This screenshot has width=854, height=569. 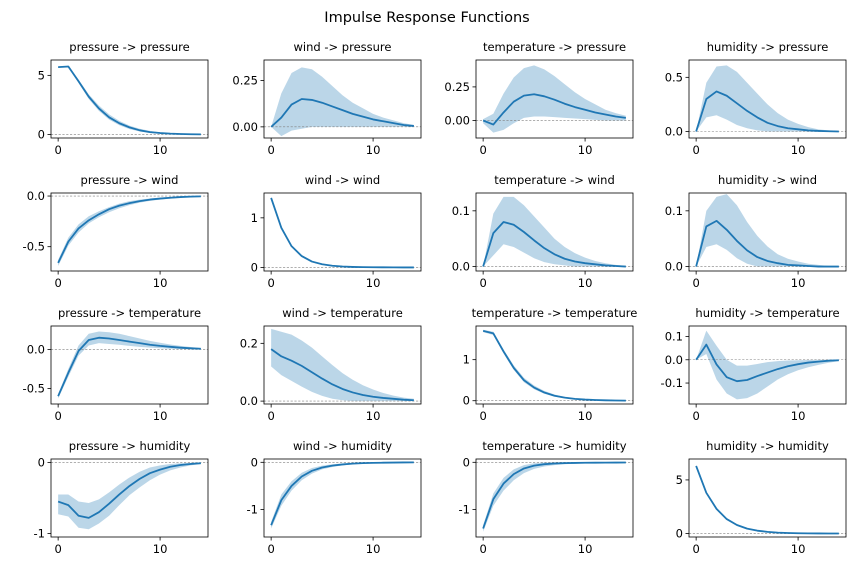 What do you see at coordinates (554, 446) in the screenshot?
I see `subplot-title: temperature -> humidity` at bounding box center [554, 446].